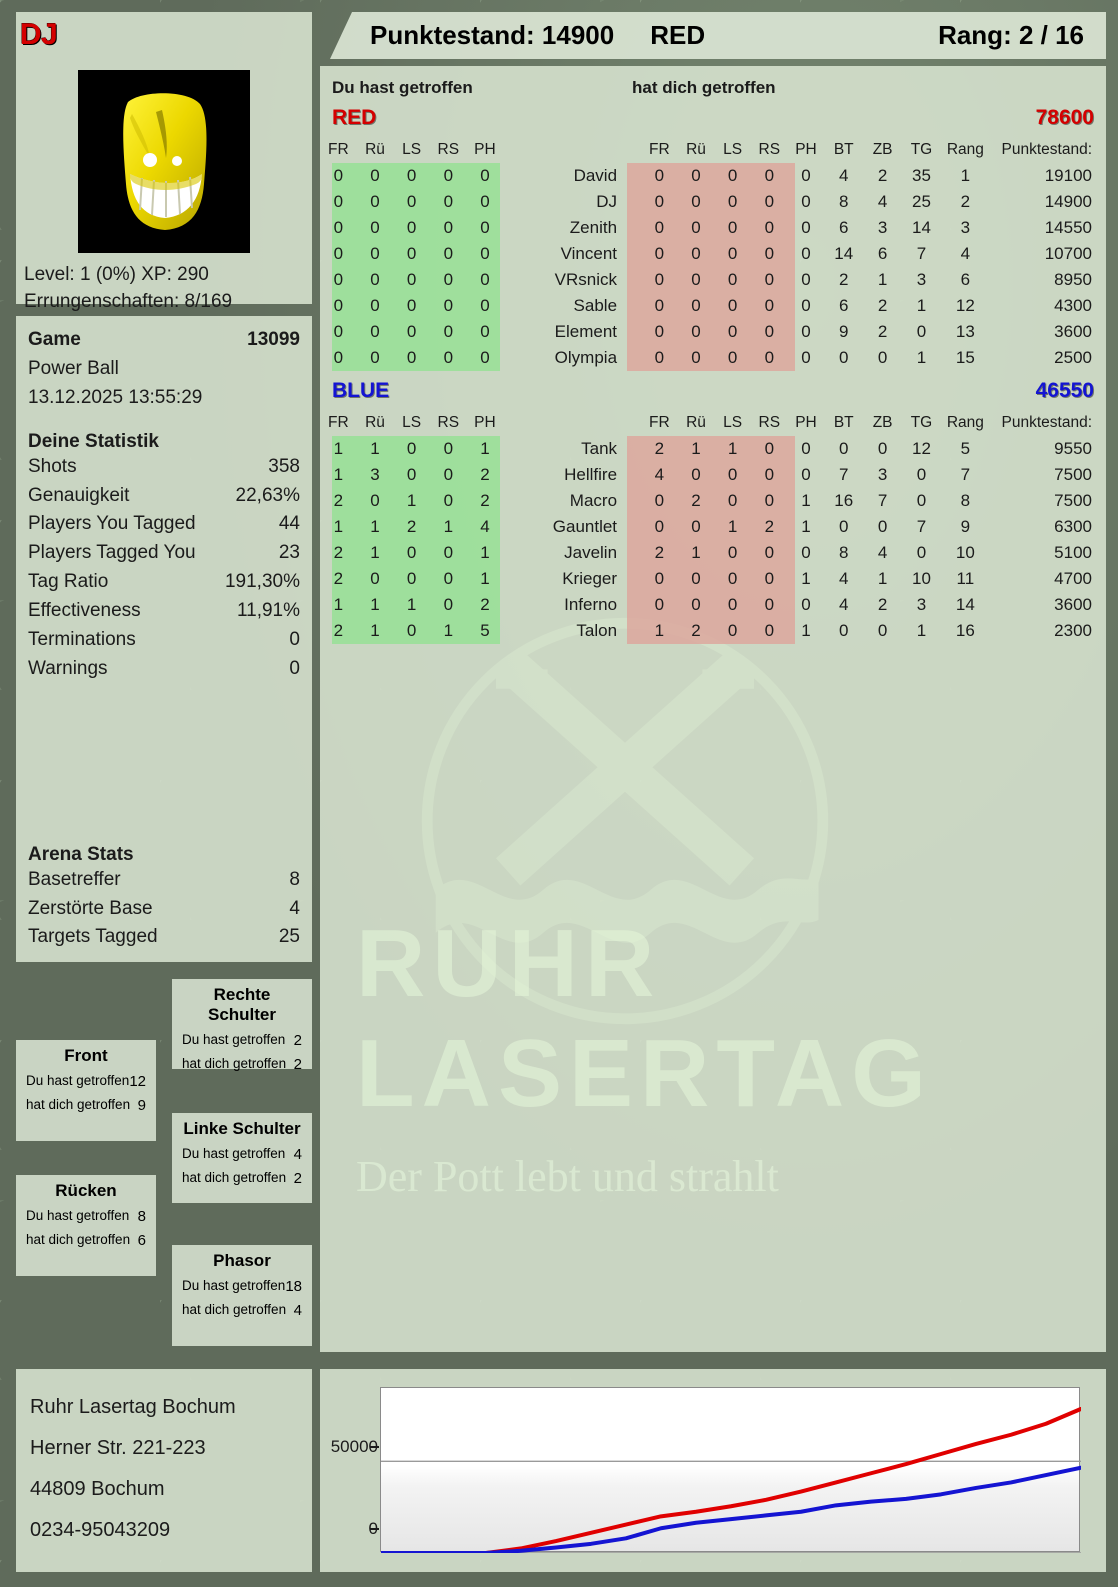  What do you see at coordinates (585, 526) in the screenshot?
I see `cell-player-name: Gauntlet` at bounding box center [585, 526].